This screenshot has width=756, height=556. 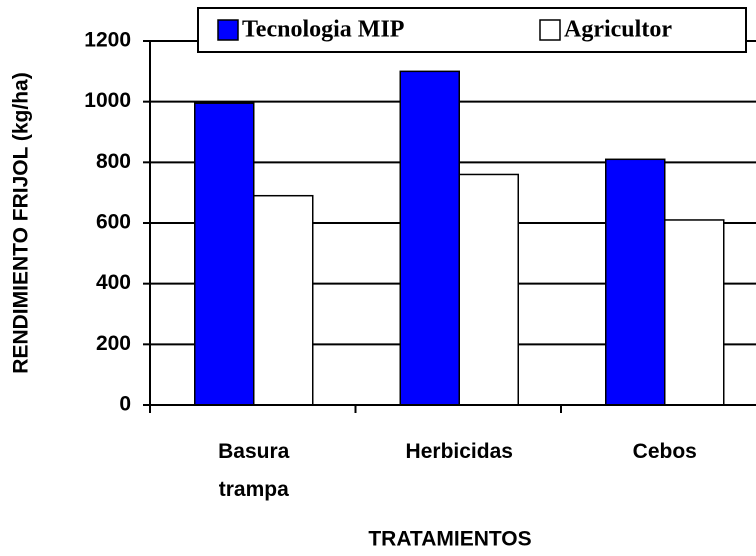 I want to click on legend-label: Tecnologia MIP, so click(x=323, y=30).